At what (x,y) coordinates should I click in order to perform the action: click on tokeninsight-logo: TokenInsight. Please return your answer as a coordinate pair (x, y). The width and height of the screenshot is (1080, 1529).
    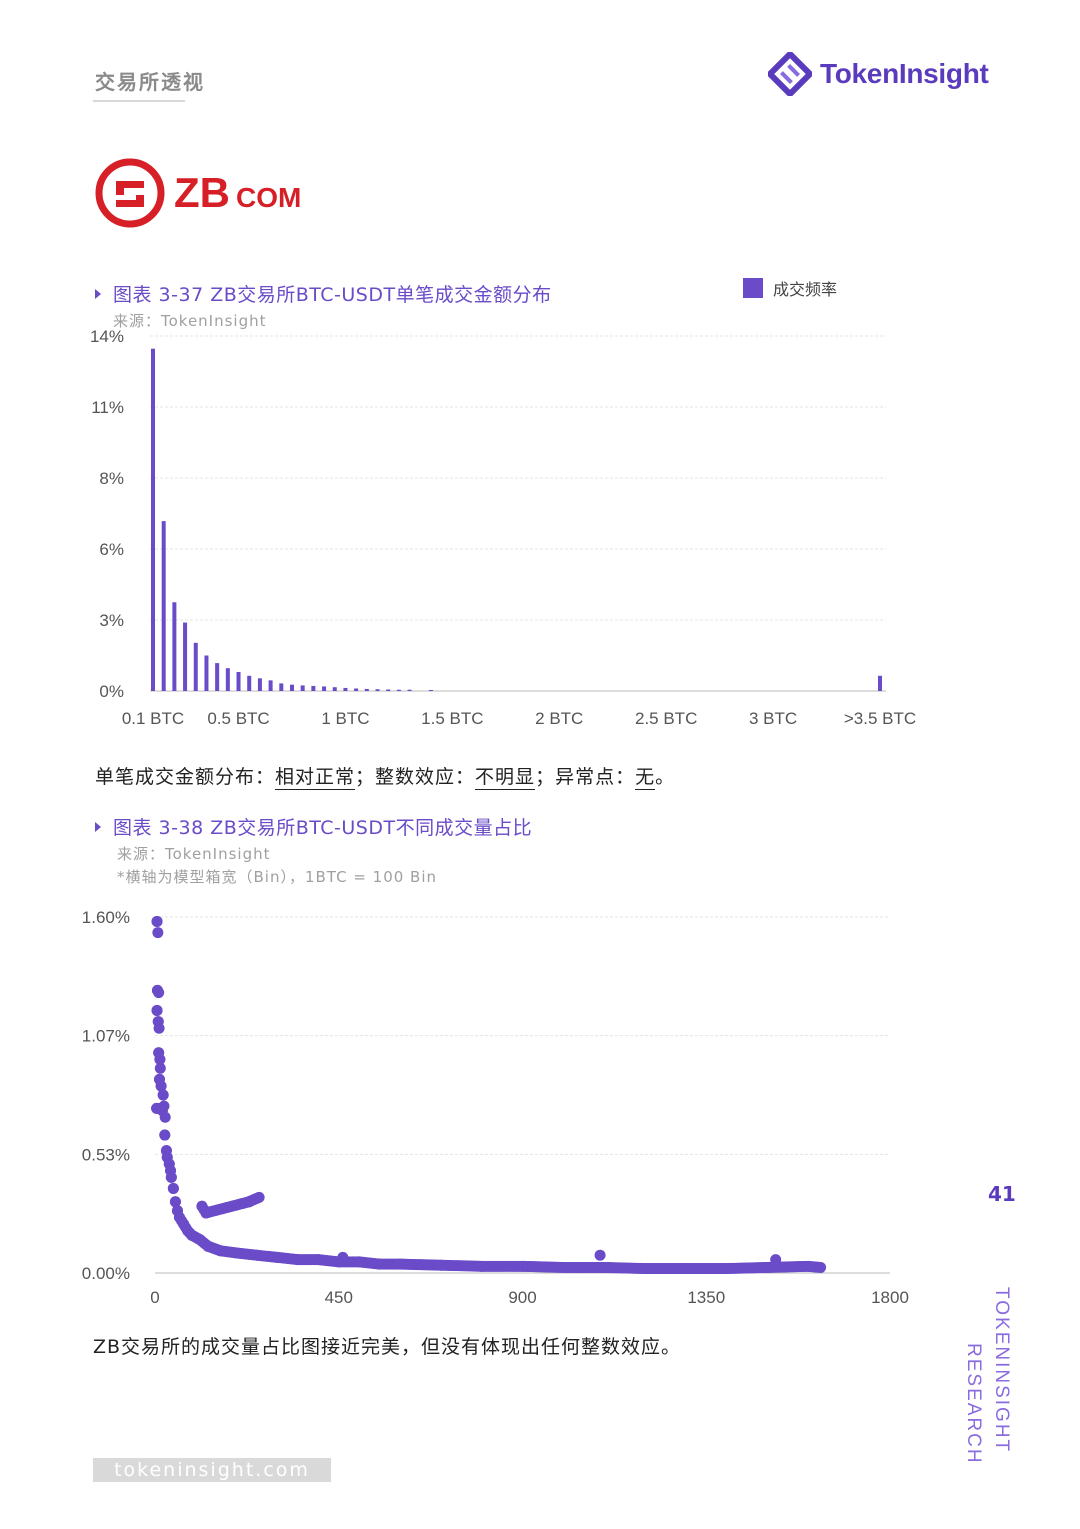
    Looking at the image, I should click on (878, 74).